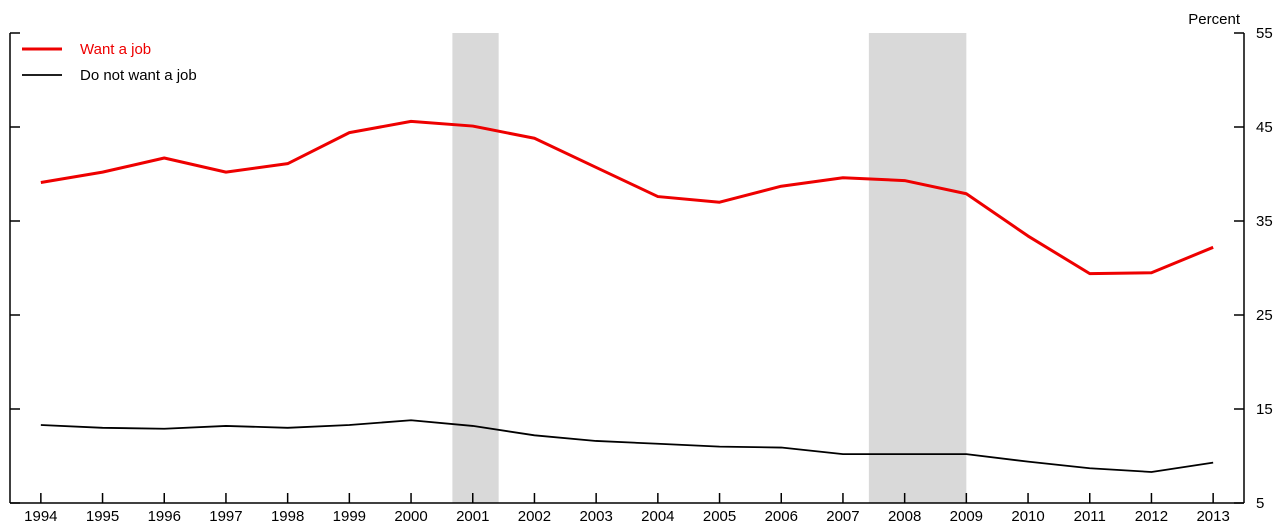  Describe the element at coordinates (164, 516) in the screenshot. I see `x-tick-label: 1996` at that location.